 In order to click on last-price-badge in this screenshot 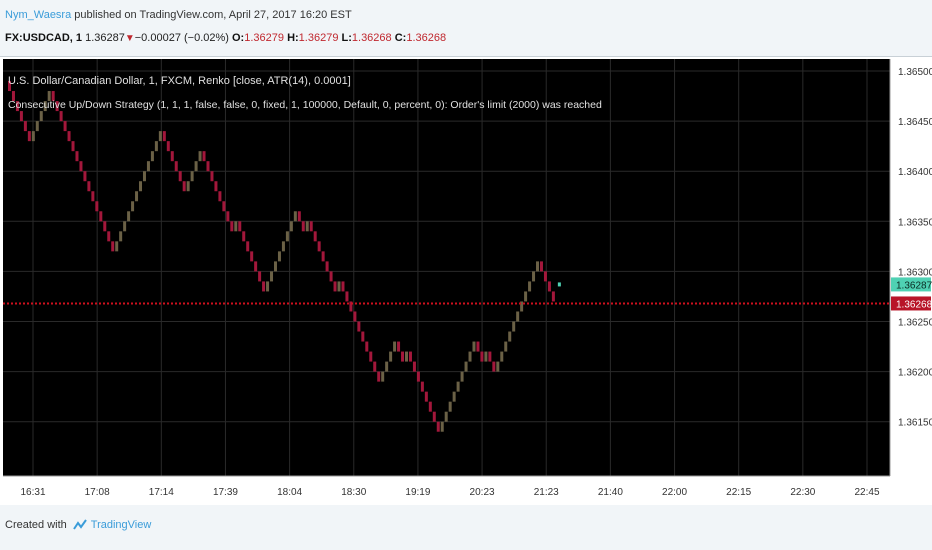, I will do `click(911, 284)`.